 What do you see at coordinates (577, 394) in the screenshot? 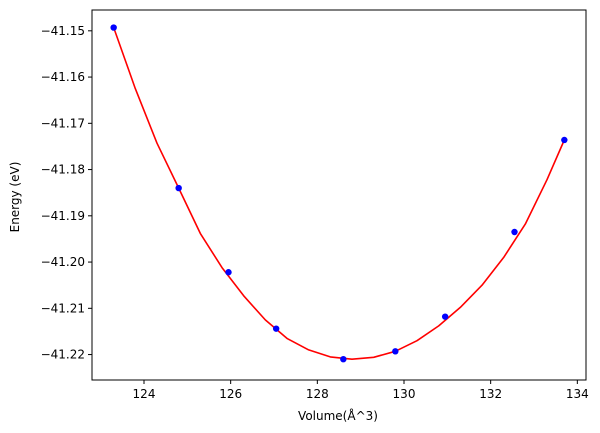
I see `x-tick-label: 134` at bounding box center [577, 394].